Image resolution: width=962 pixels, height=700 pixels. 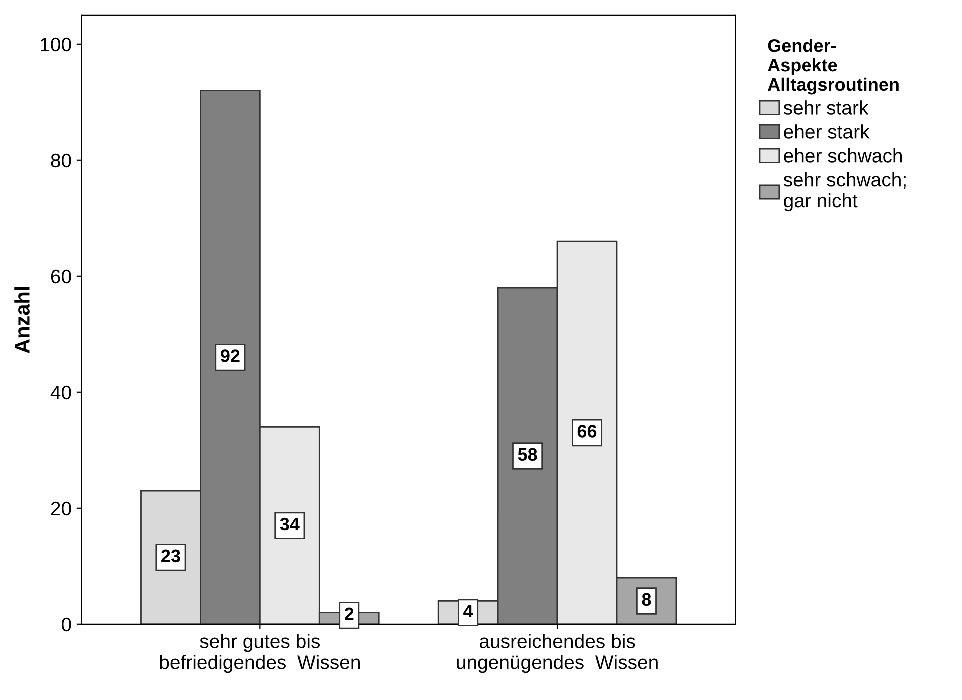 I want to click on x-tick-label: ausreichendes bis ungenügendes Wissen, so click(x=557, y=654).